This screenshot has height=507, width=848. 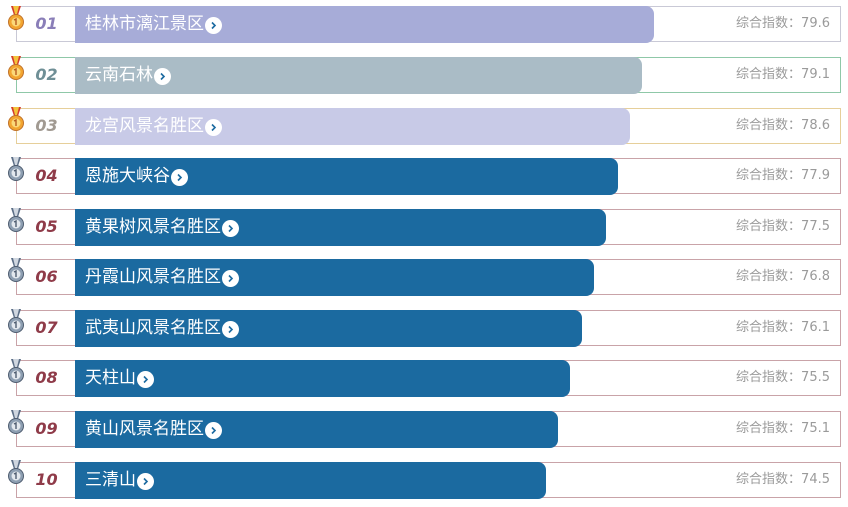 I want to click on rank-number: 10, so click(x=46, y=479).